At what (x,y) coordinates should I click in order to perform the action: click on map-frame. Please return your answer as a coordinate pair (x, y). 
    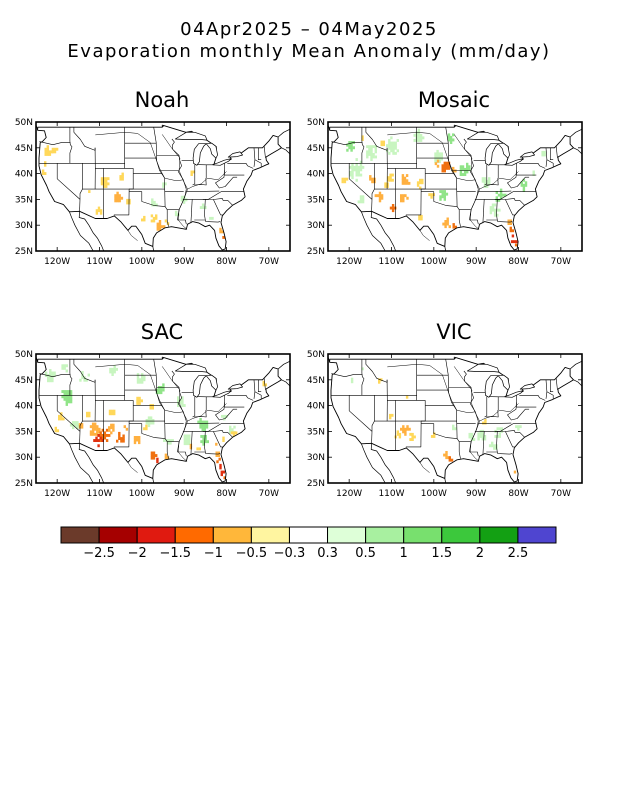
    Looking at the image, I should click on (163, 186).